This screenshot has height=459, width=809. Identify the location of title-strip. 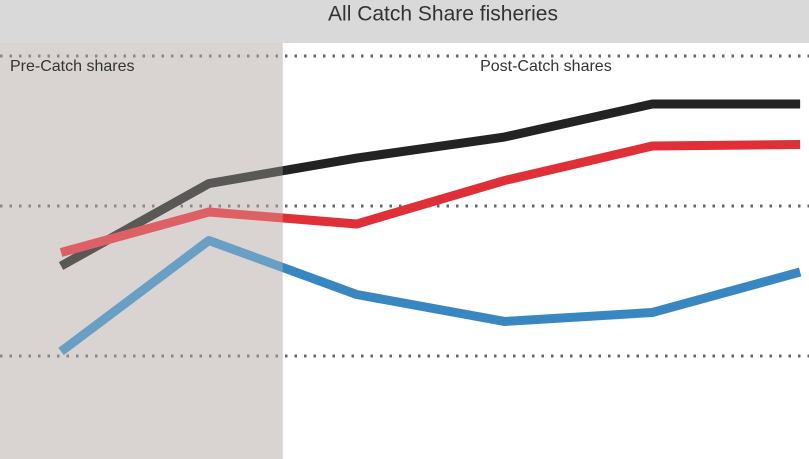
(404, 21).